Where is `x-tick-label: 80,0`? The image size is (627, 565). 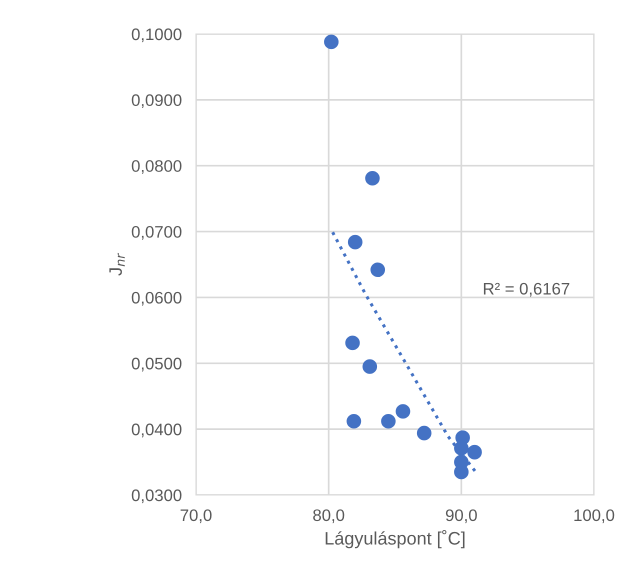 x-tick-label: 80,0 is located at coordinates (328, 516).